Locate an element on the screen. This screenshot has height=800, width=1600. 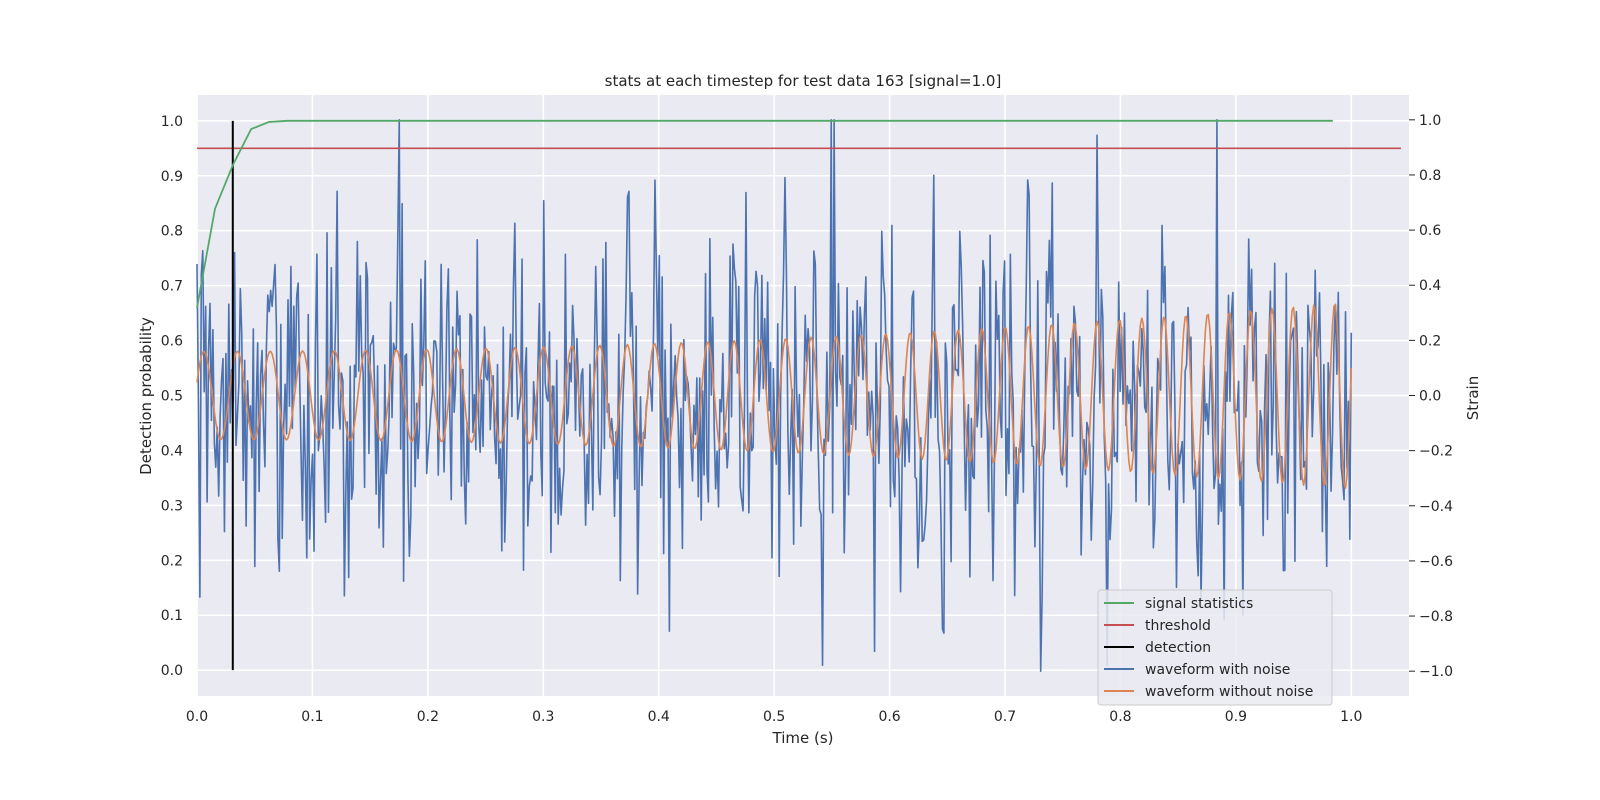
legend-box is located at coordinates (1215, 647).